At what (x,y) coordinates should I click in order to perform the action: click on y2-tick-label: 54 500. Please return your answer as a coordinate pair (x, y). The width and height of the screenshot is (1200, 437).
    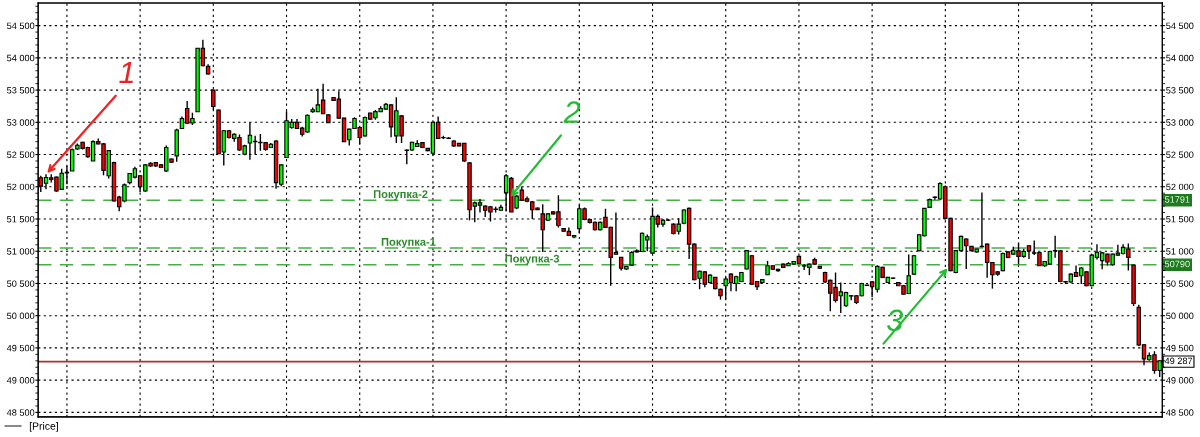
    Looking at the image, I should click on (1180, 26).